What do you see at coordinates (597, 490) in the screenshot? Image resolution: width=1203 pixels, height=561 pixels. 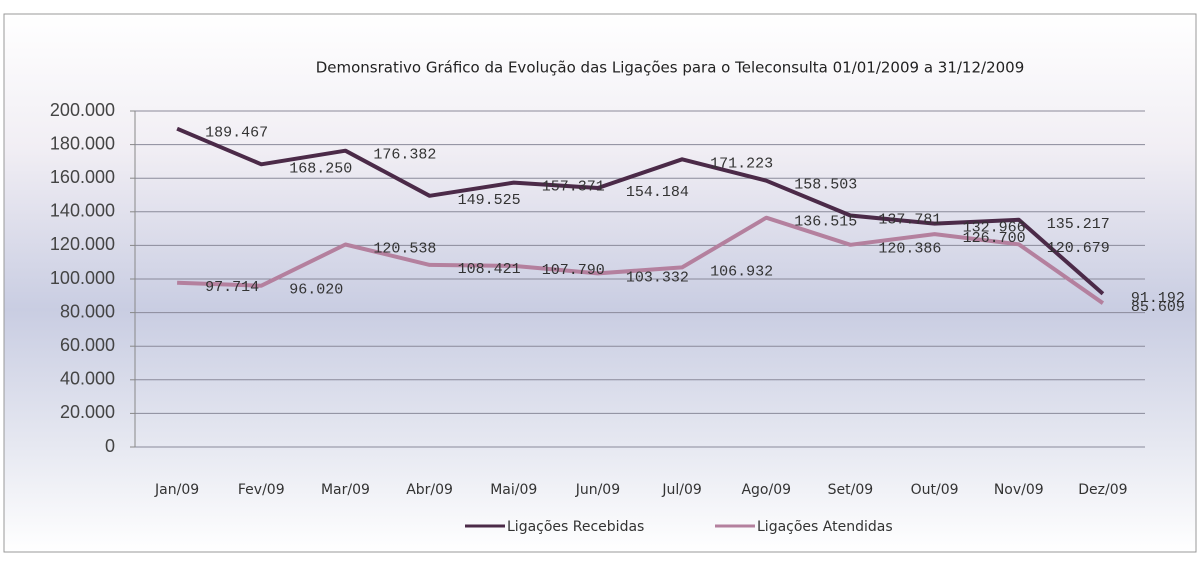 I see `x-tick-label: Jun/09` at bounding box center [597, 490].